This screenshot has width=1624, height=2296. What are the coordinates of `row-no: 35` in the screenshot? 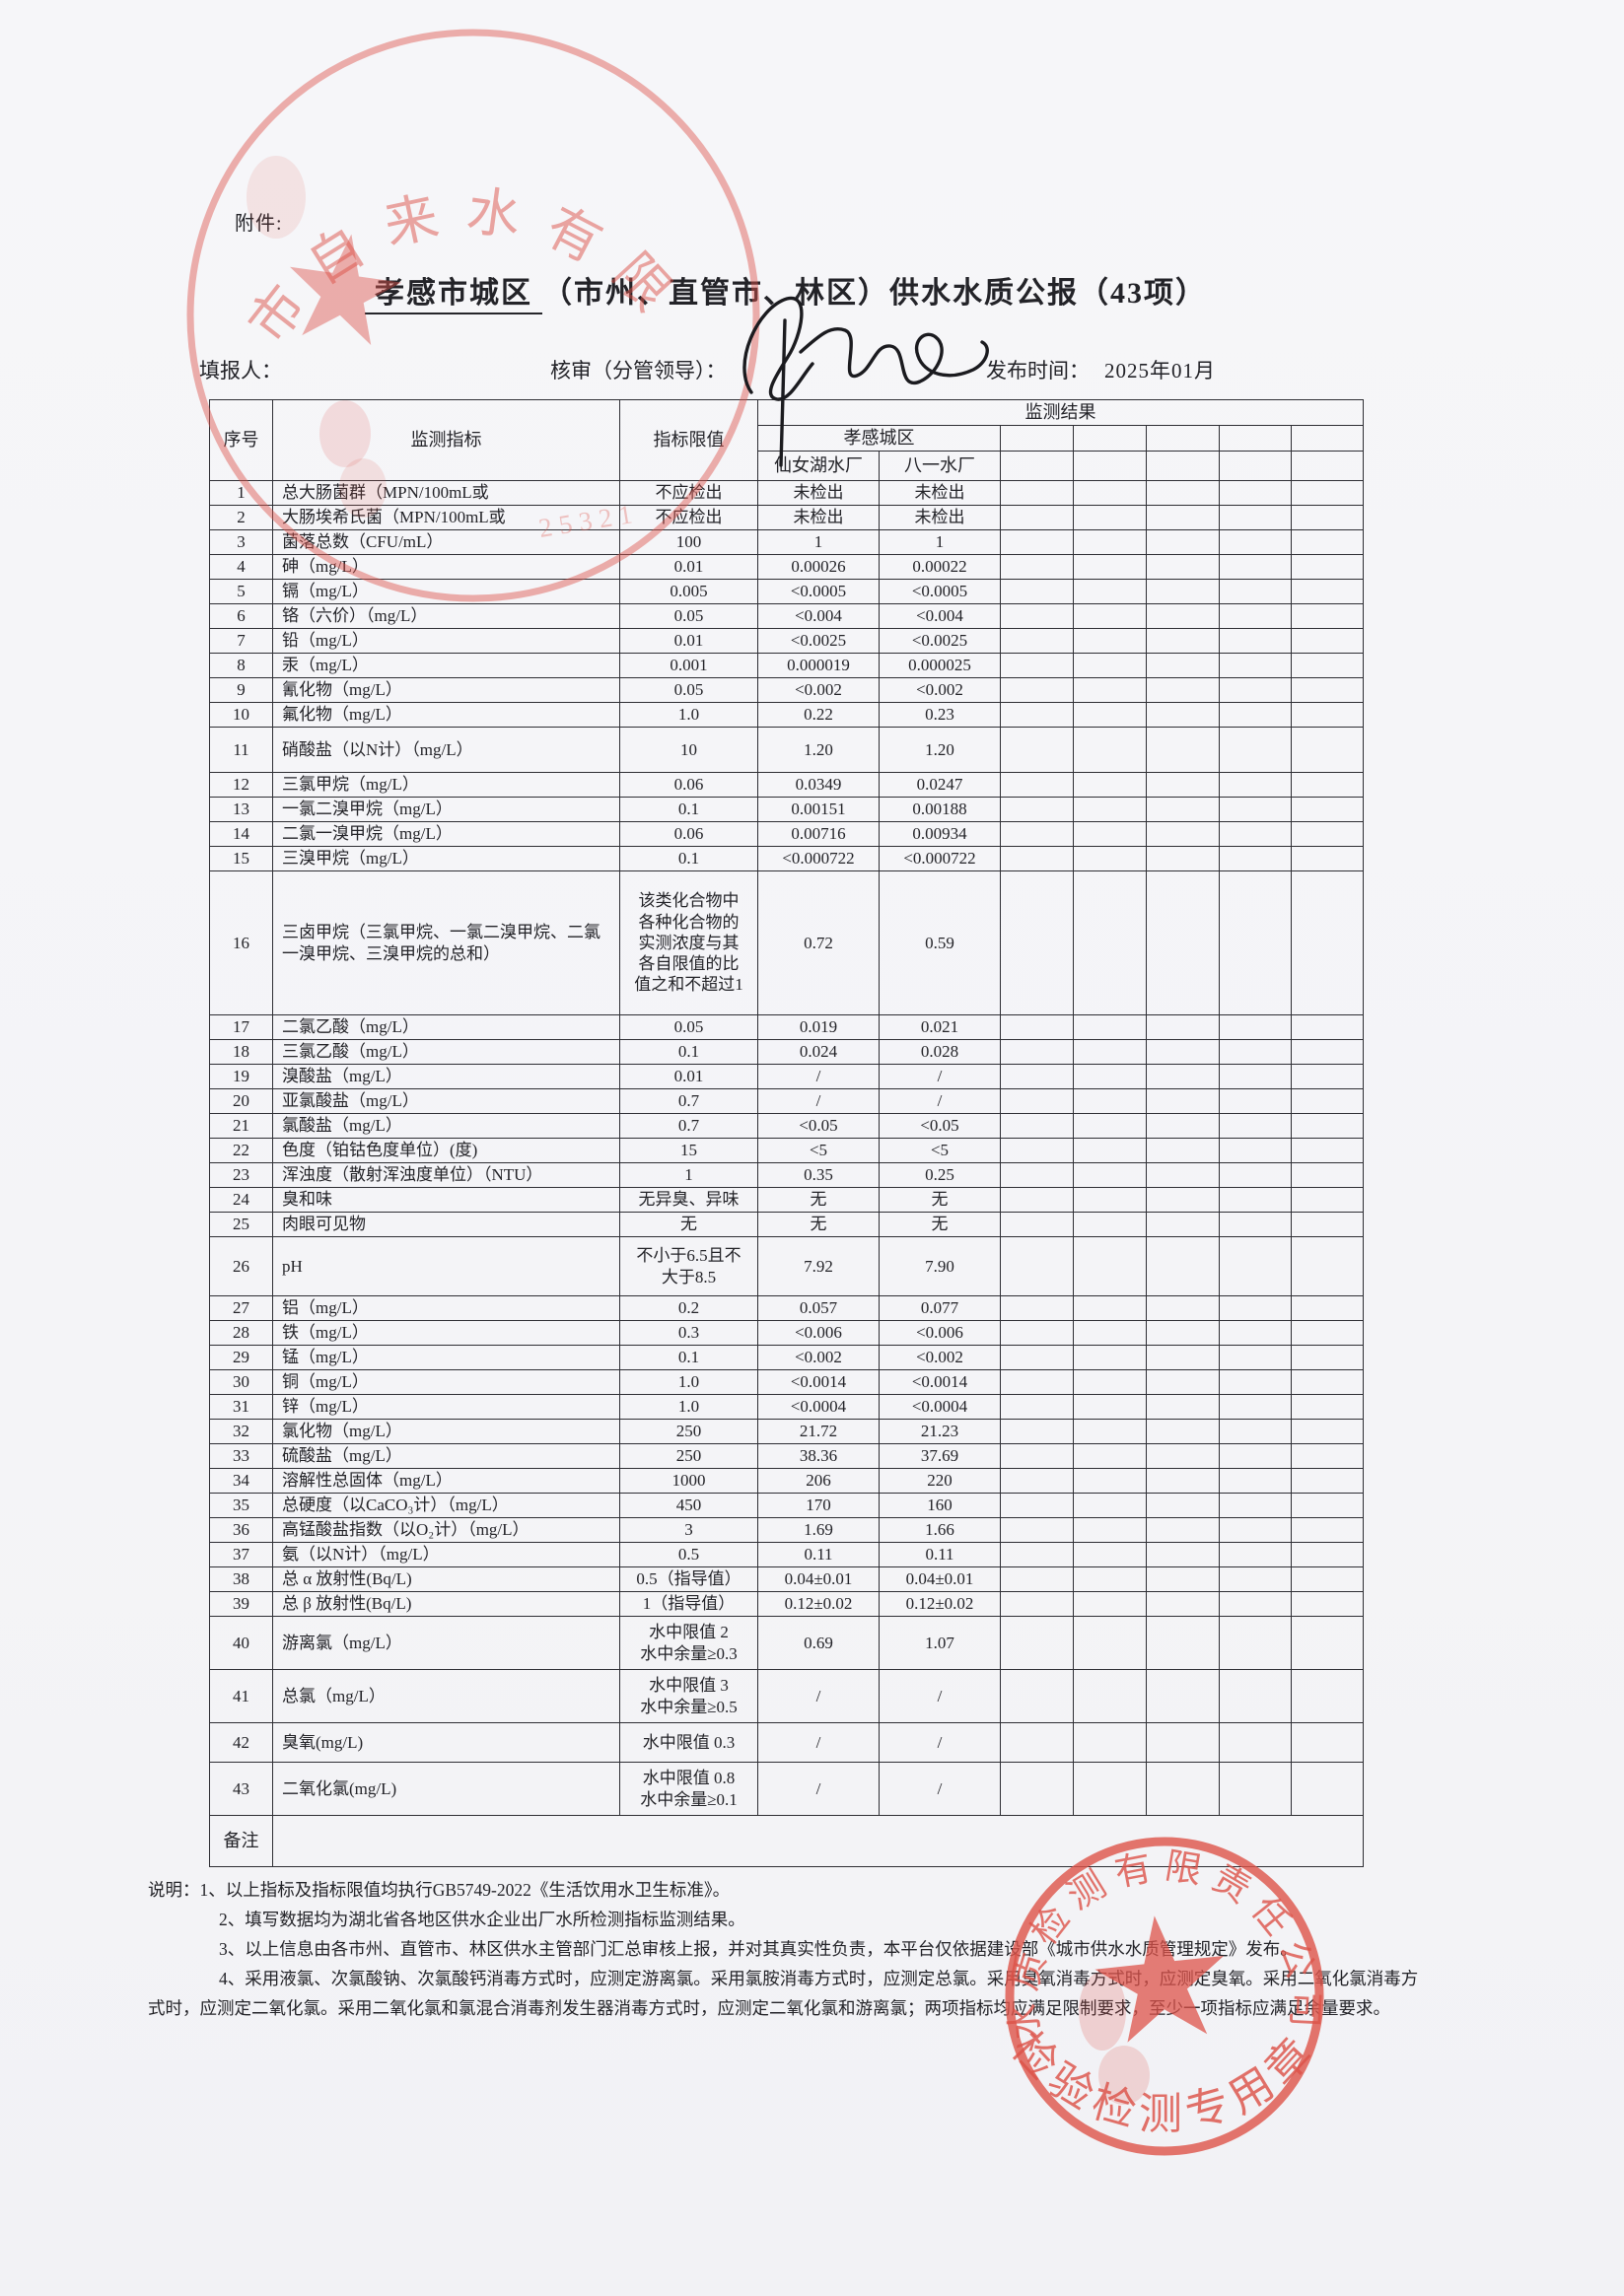 It's located at (241, 1505).